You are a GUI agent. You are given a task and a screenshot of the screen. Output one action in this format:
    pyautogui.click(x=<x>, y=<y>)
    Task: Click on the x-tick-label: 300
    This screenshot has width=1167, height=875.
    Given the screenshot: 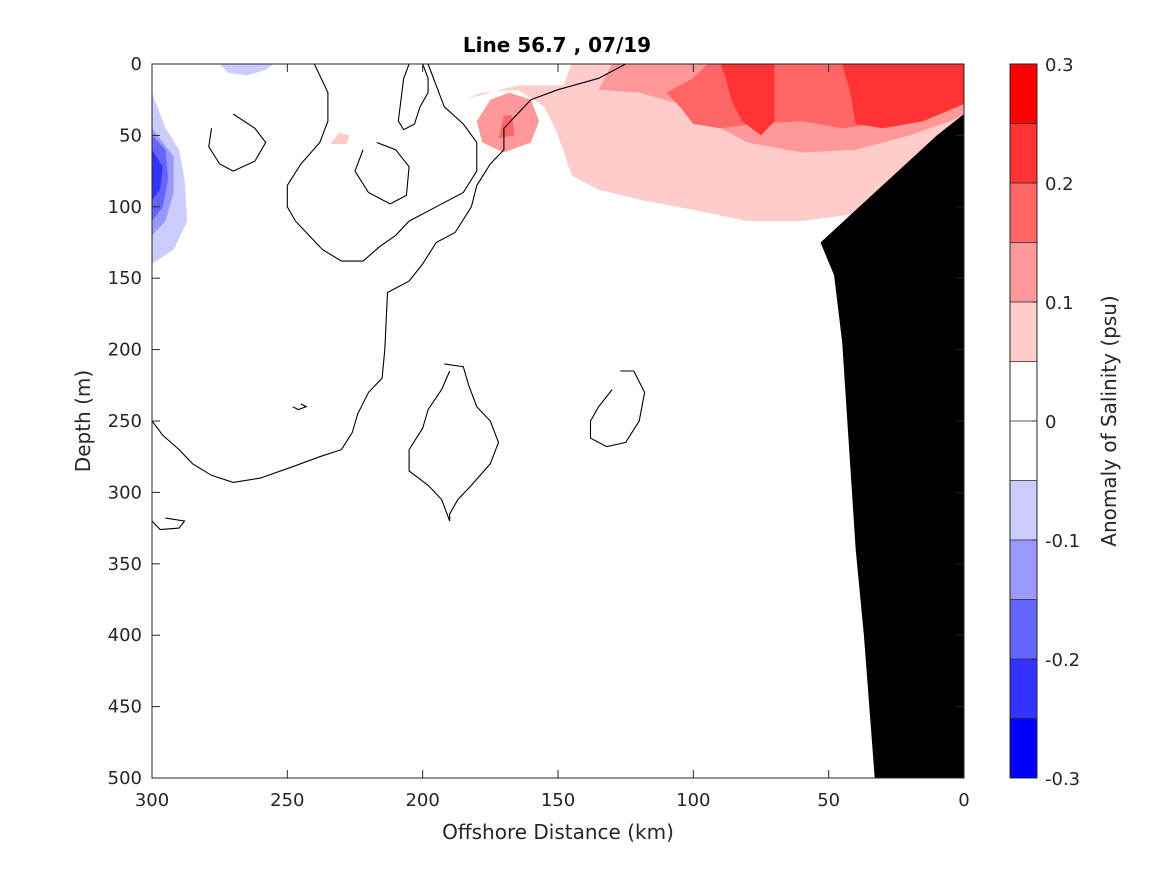 What is the action you would take?
    pyautogui.click(x=152, y=800)
    